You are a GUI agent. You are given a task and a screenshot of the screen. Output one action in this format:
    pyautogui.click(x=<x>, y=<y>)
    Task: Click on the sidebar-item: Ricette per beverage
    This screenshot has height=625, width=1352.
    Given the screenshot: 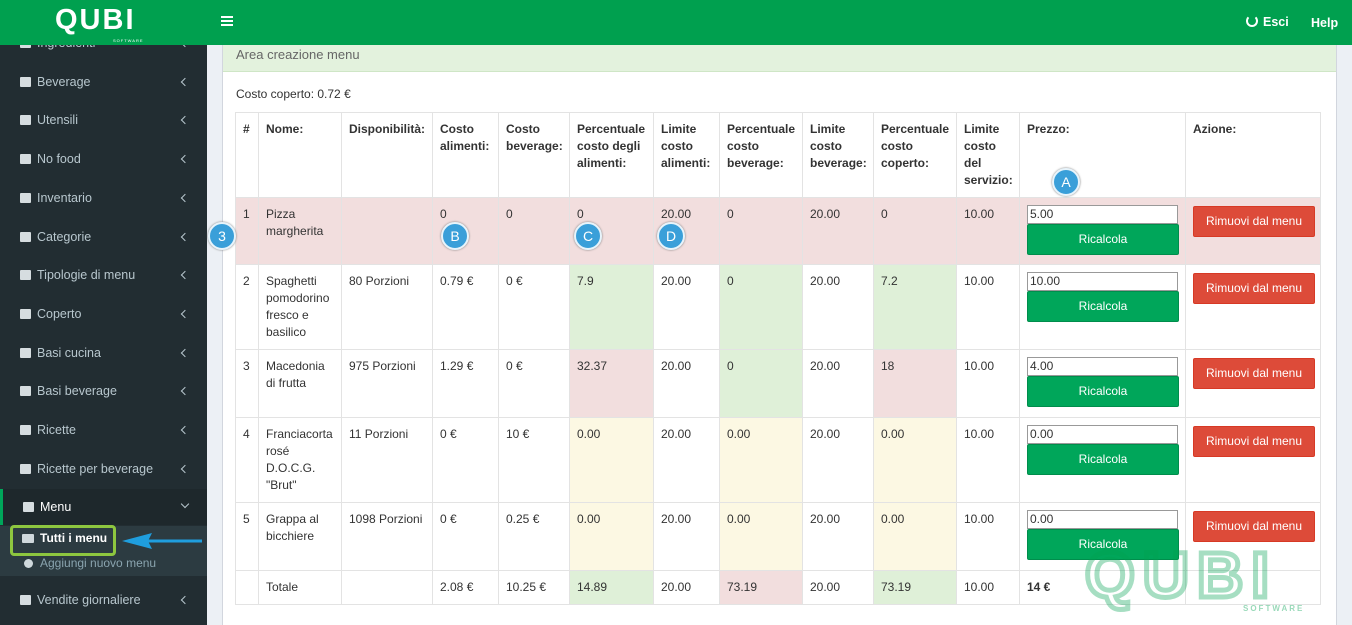 What is the action you would take?
    pyautogui.click(x=103, y=469)
    